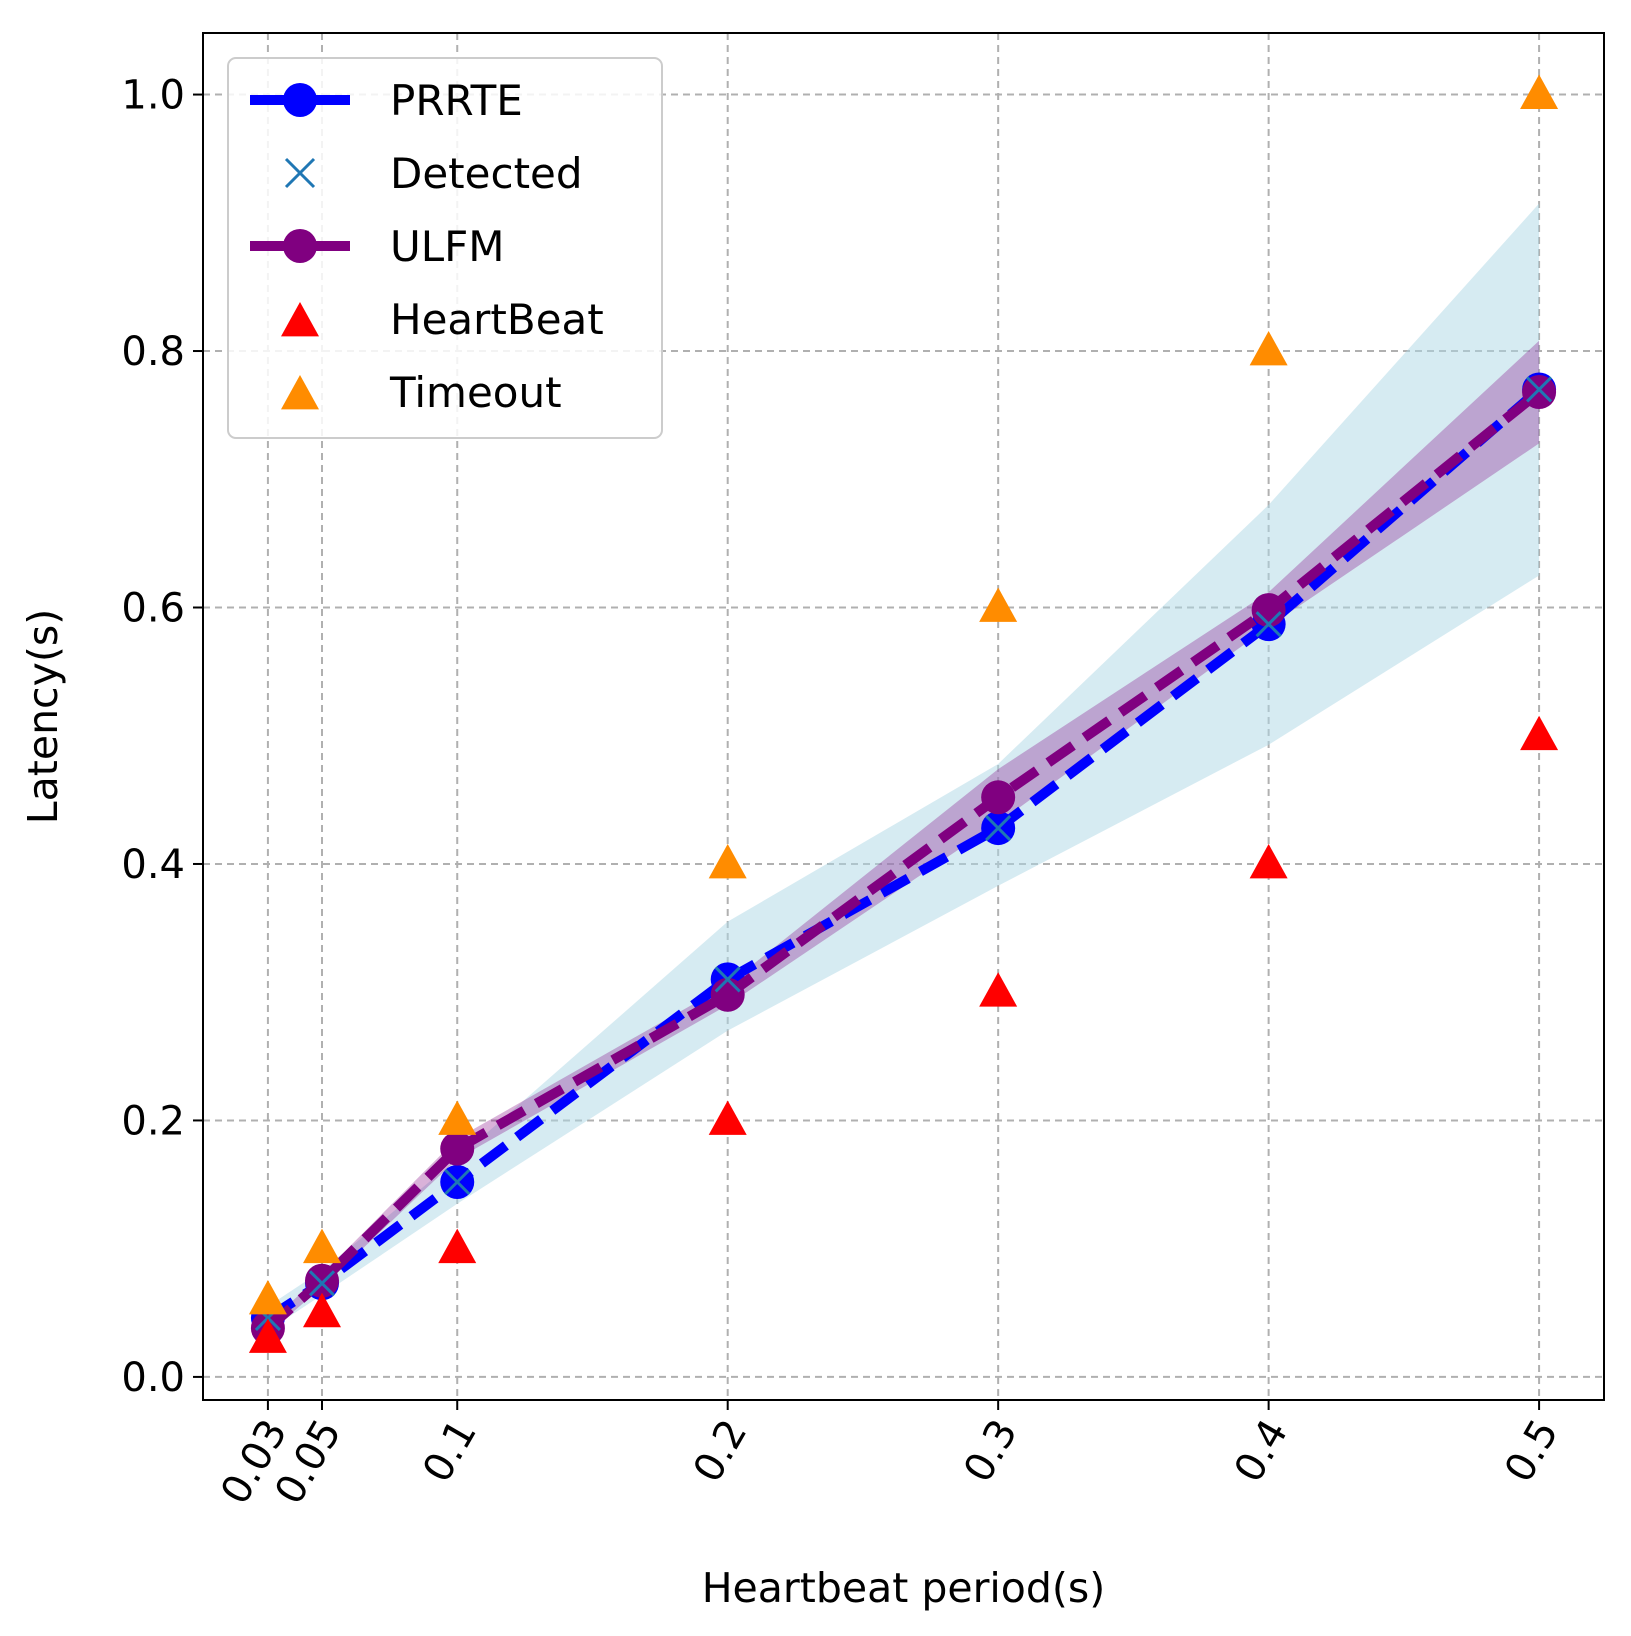 This screenshot has height=1636, width=1631. I want to click on x-tick-label-2: 0.1, so click(450, 1451).